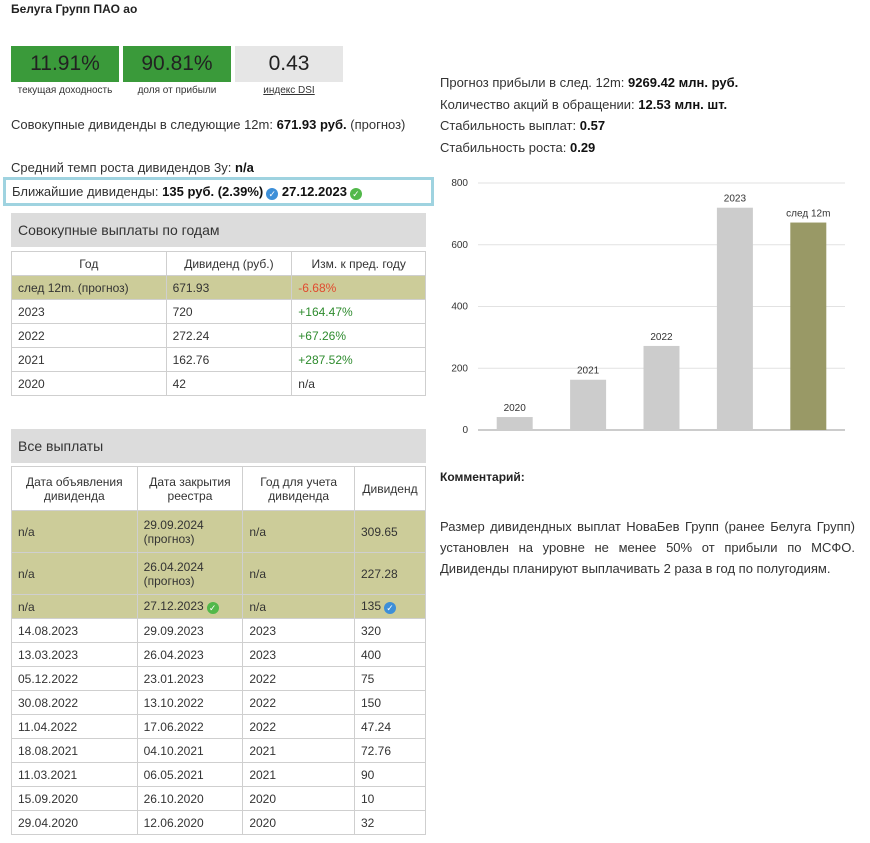 The height and width of the screenshot is (843, 870). Describe the element at coordinates (272, 194) in the screenshot. I see `verified-icon: ✓` at that location.